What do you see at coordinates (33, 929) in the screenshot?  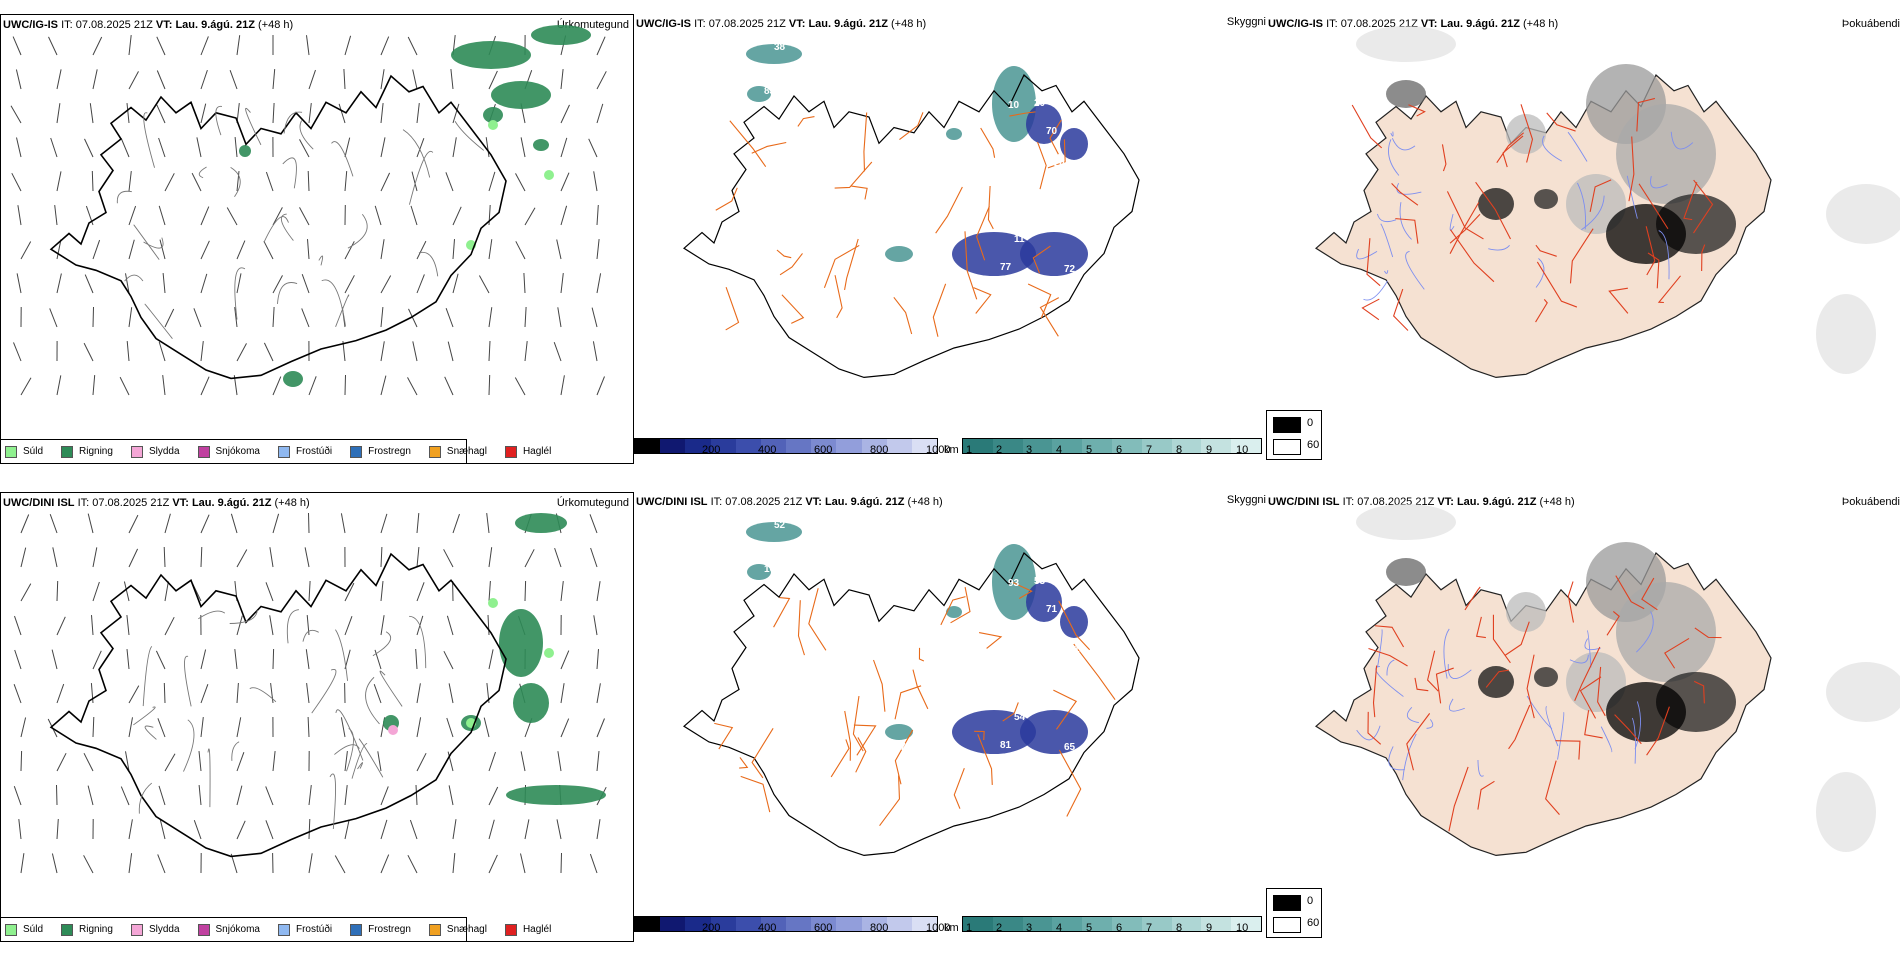 I see `legend-label: Súld` at bounding box center [33, 929].